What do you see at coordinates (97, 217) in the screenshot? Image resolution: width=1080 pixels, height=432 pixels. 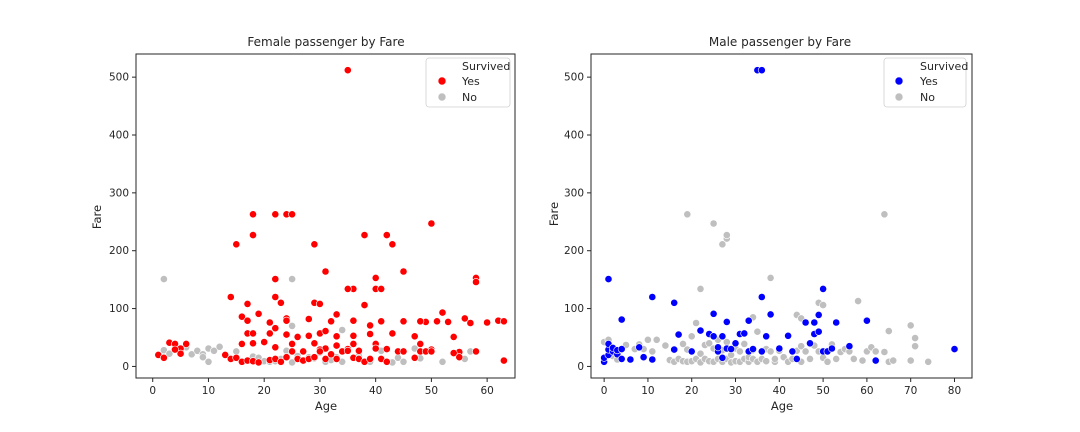 I see `y-axis-label: Fare` at bounding box center [97, 217].